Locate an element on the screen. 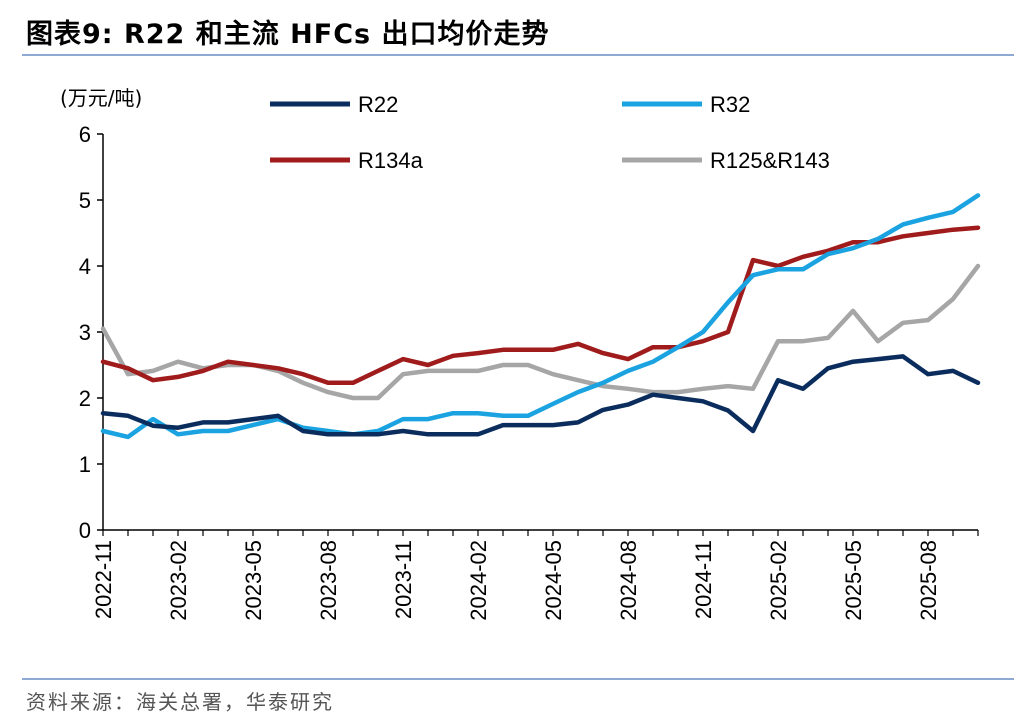 This screenshot has width=1036, height=728. series-line-r22 is located at coordinates (540, 395).